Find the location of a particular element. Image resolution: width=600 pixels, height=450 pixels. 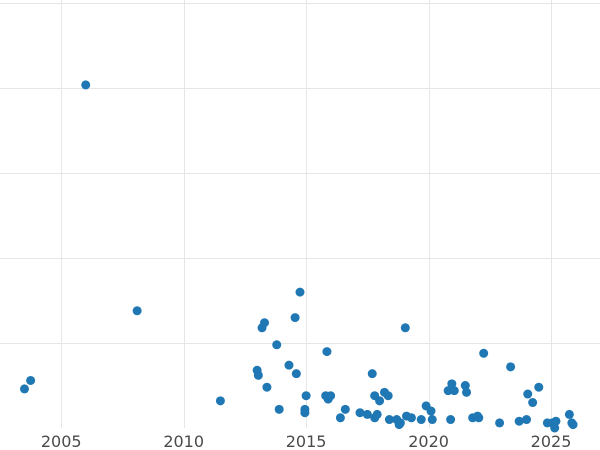

x-tick-label-2025: 2025 is located at coordinates (551, 441).